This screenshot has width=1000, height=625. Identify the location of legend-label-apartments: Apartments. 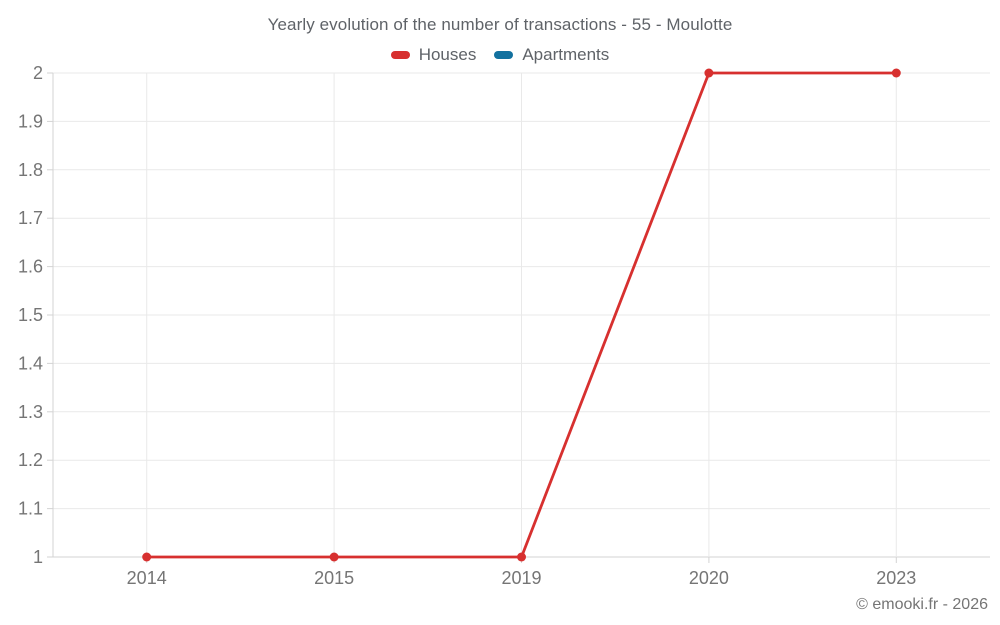
(566, 54).